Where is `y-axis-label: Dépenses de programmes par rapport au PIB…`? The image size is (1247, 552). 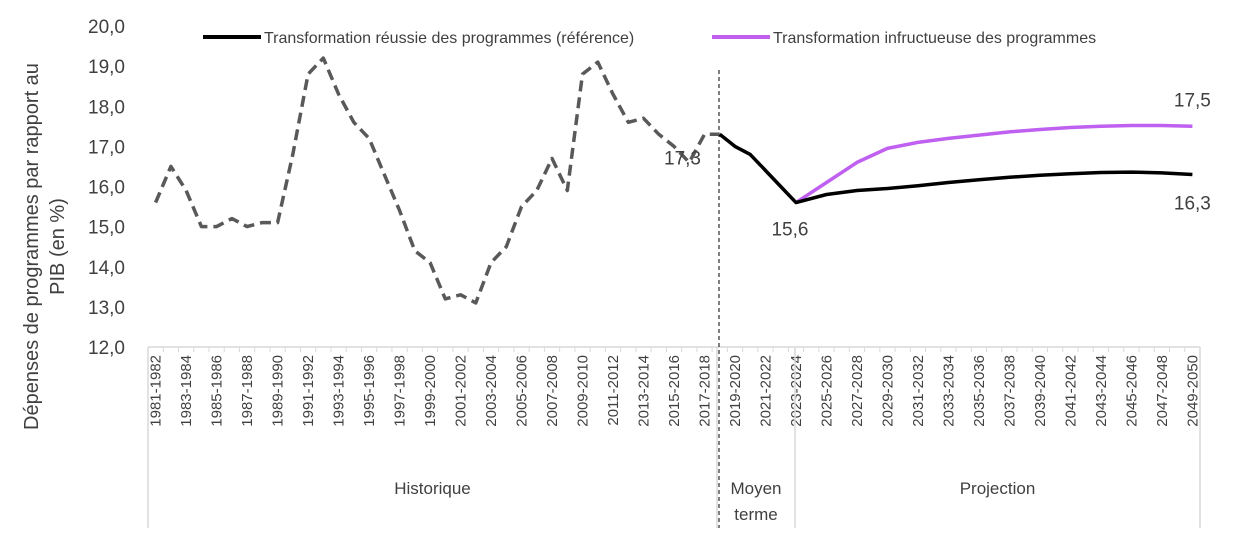 y-axis-label: Dépenses de programmes par rapport au PIB… is located at coordinates (45, 246).